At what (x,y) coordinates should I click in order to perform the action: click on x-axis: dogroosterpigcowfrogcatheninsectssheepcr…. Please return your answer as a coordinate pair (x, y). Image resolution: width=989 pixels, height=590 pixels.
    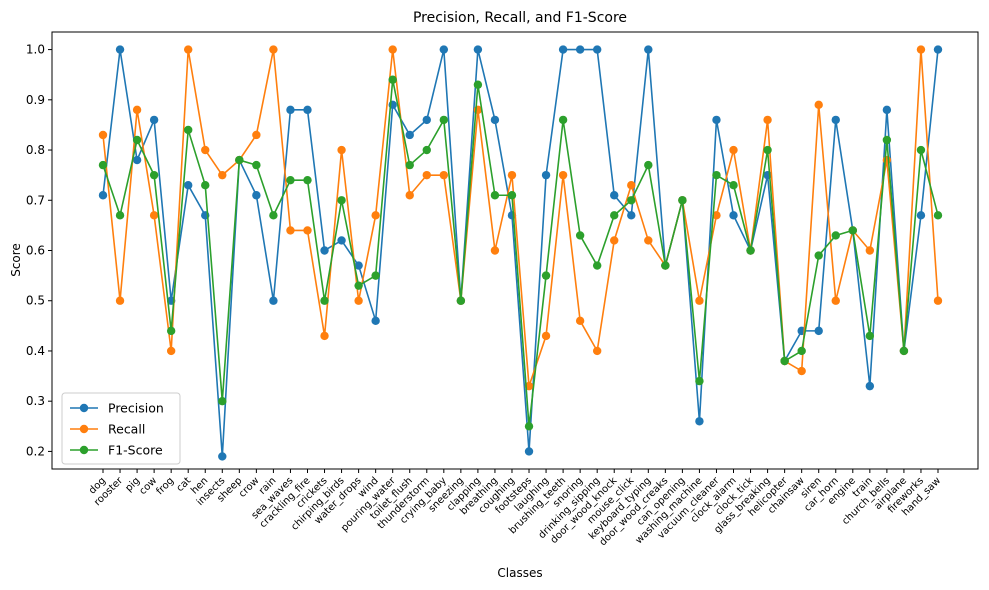
    Looking at the image, I should click on (515, 508).